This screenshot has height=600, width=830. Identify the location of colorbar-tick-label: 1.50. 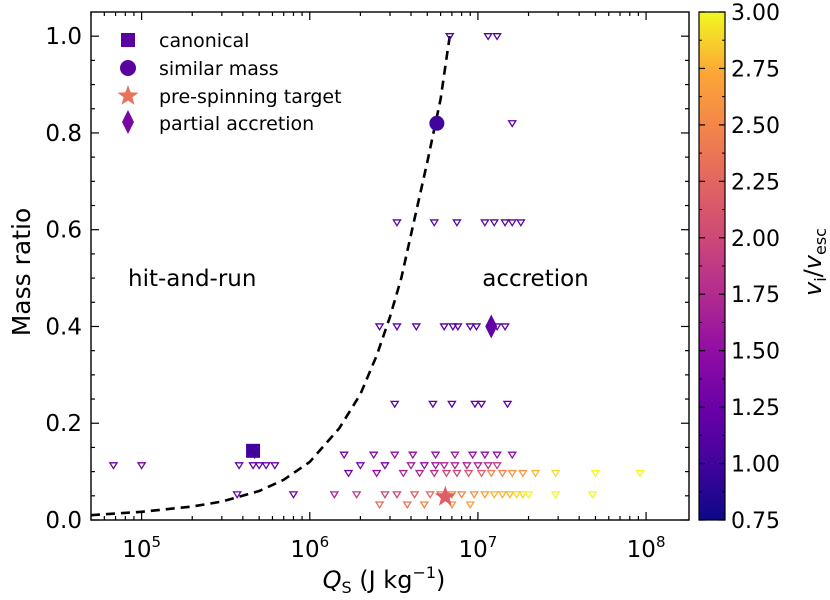
(755, 352).